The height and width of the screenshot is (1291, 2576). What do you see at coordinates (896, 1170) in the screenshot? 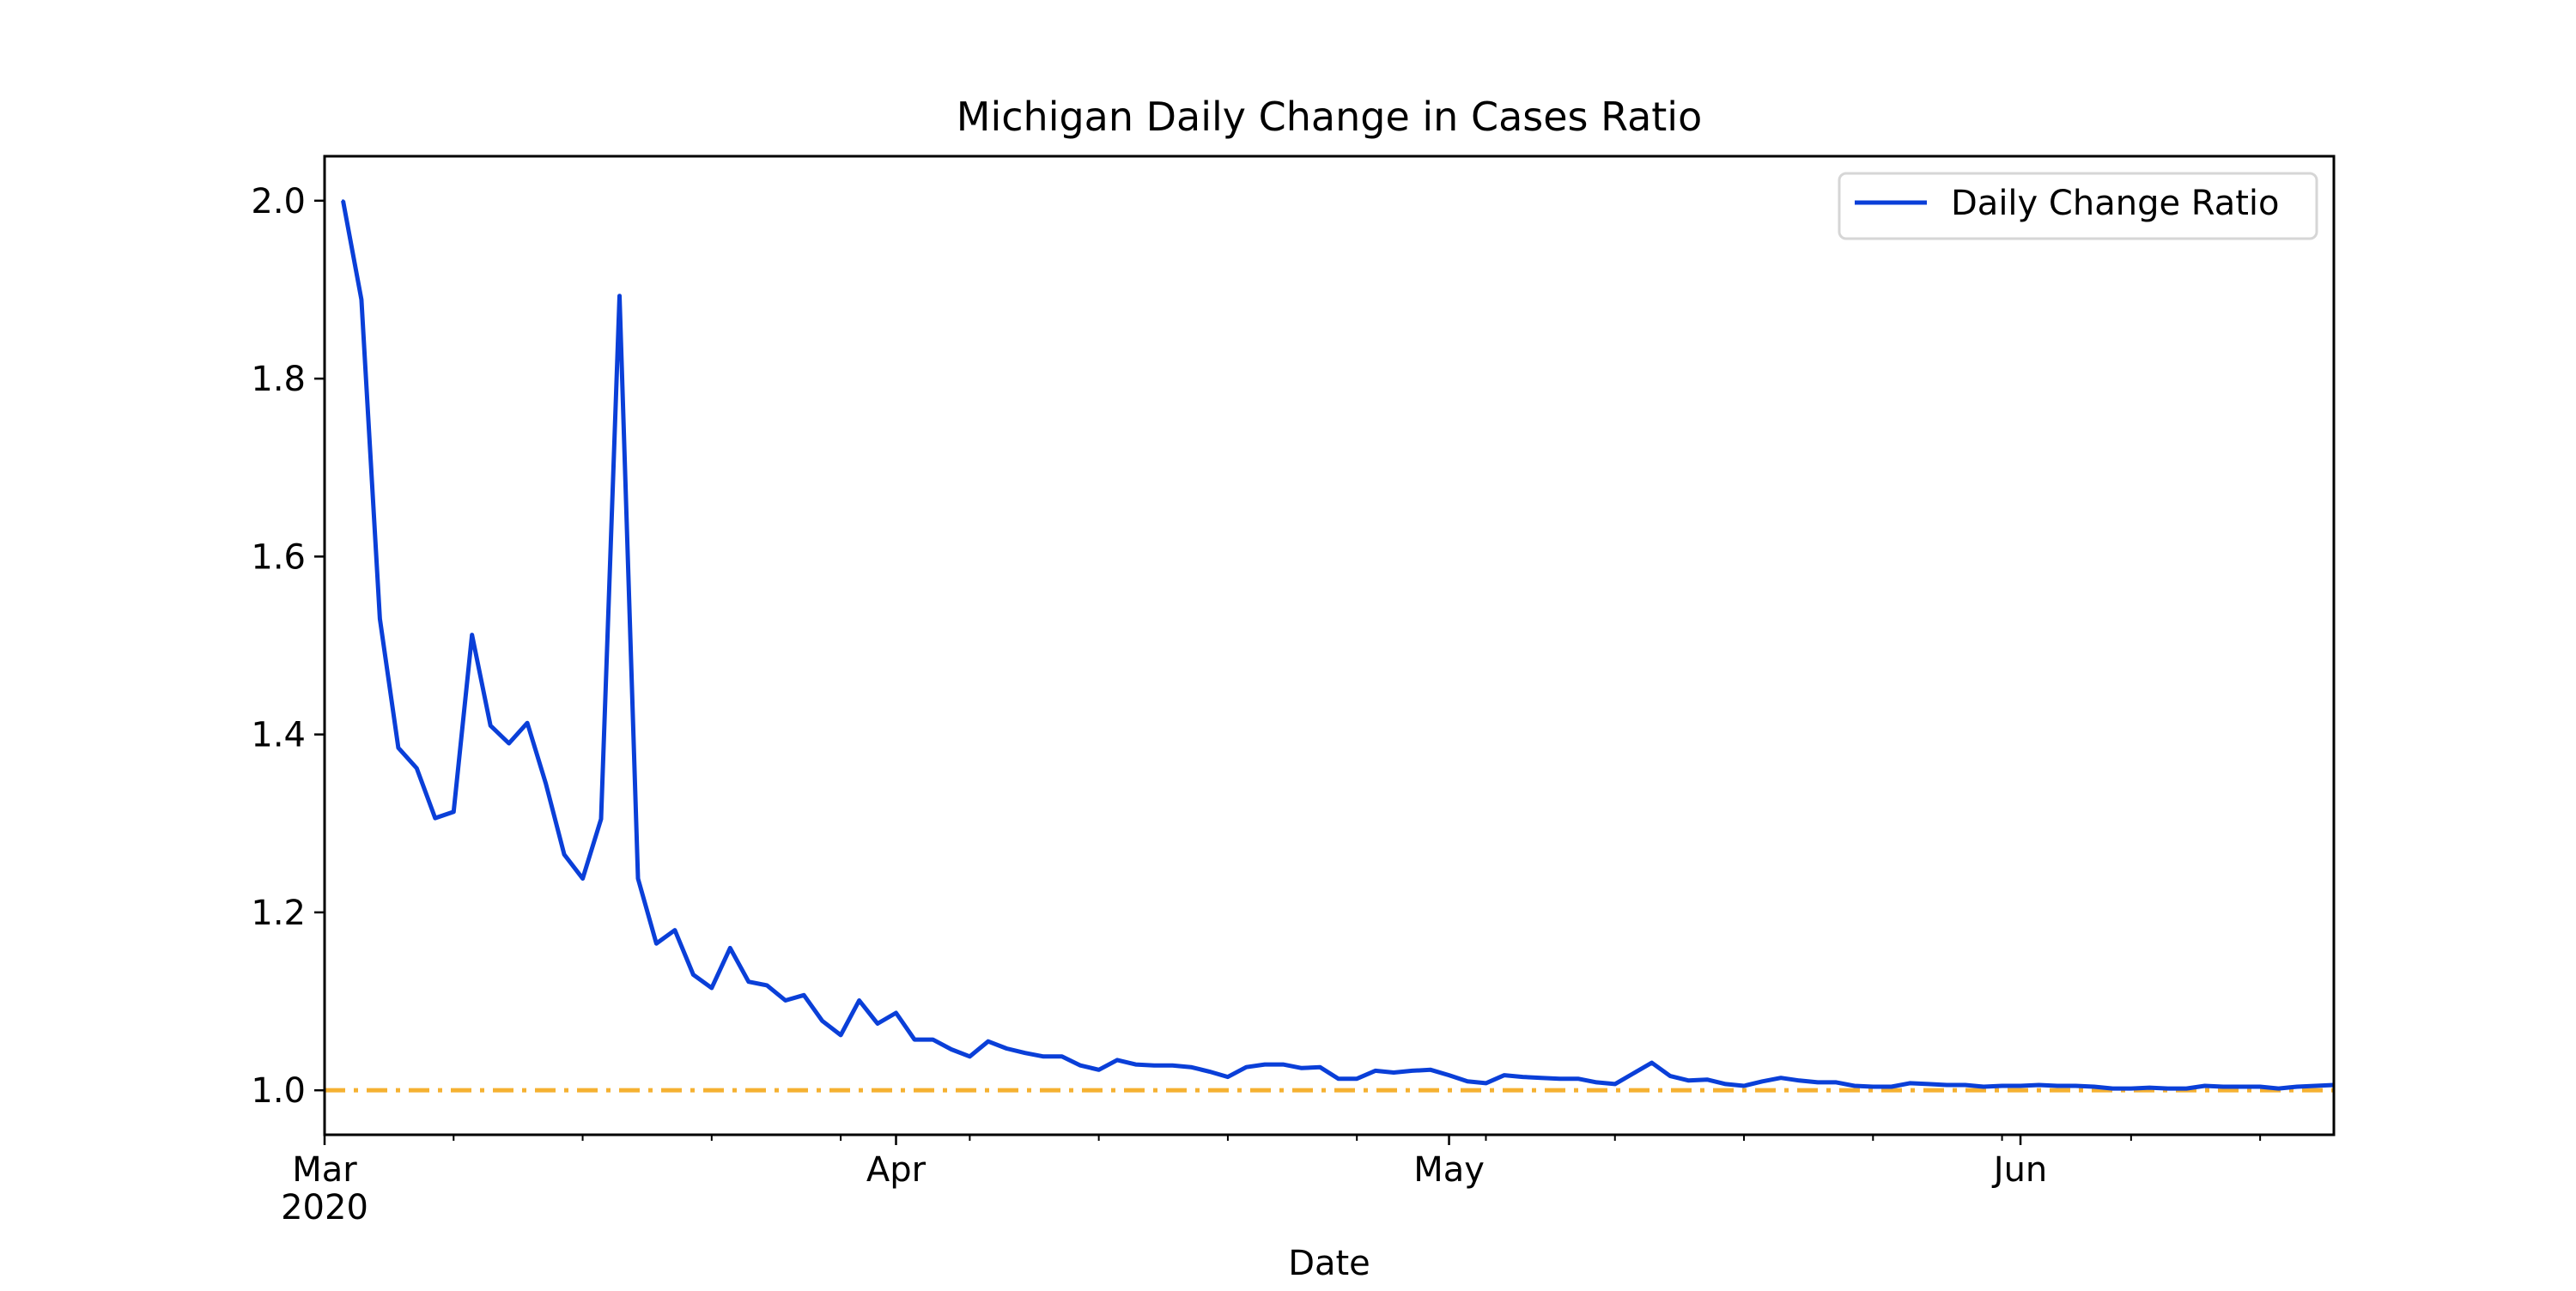
I see `x-tick-label: Apr` at bounding box center [896, 1170].